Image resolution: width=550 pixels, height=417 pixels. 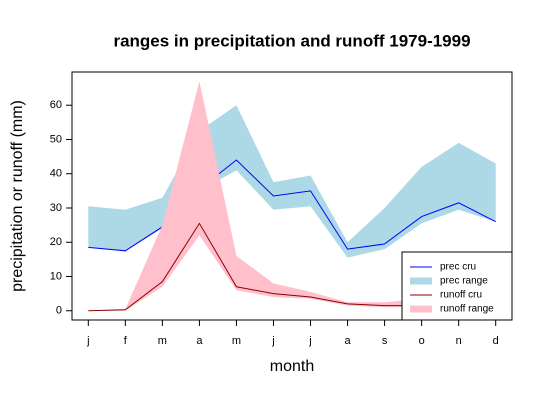 What do you see at coordinates (458, 267) in the screenshot?
I see `legend-label: prec cru` at bounding box center [458, 267].